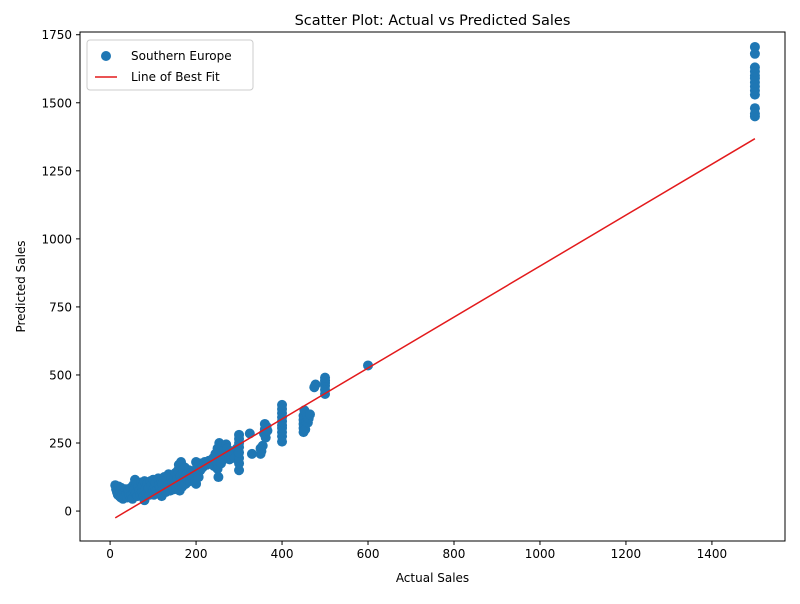  I want to click on x-tick-label: 400, so click(282, 554).